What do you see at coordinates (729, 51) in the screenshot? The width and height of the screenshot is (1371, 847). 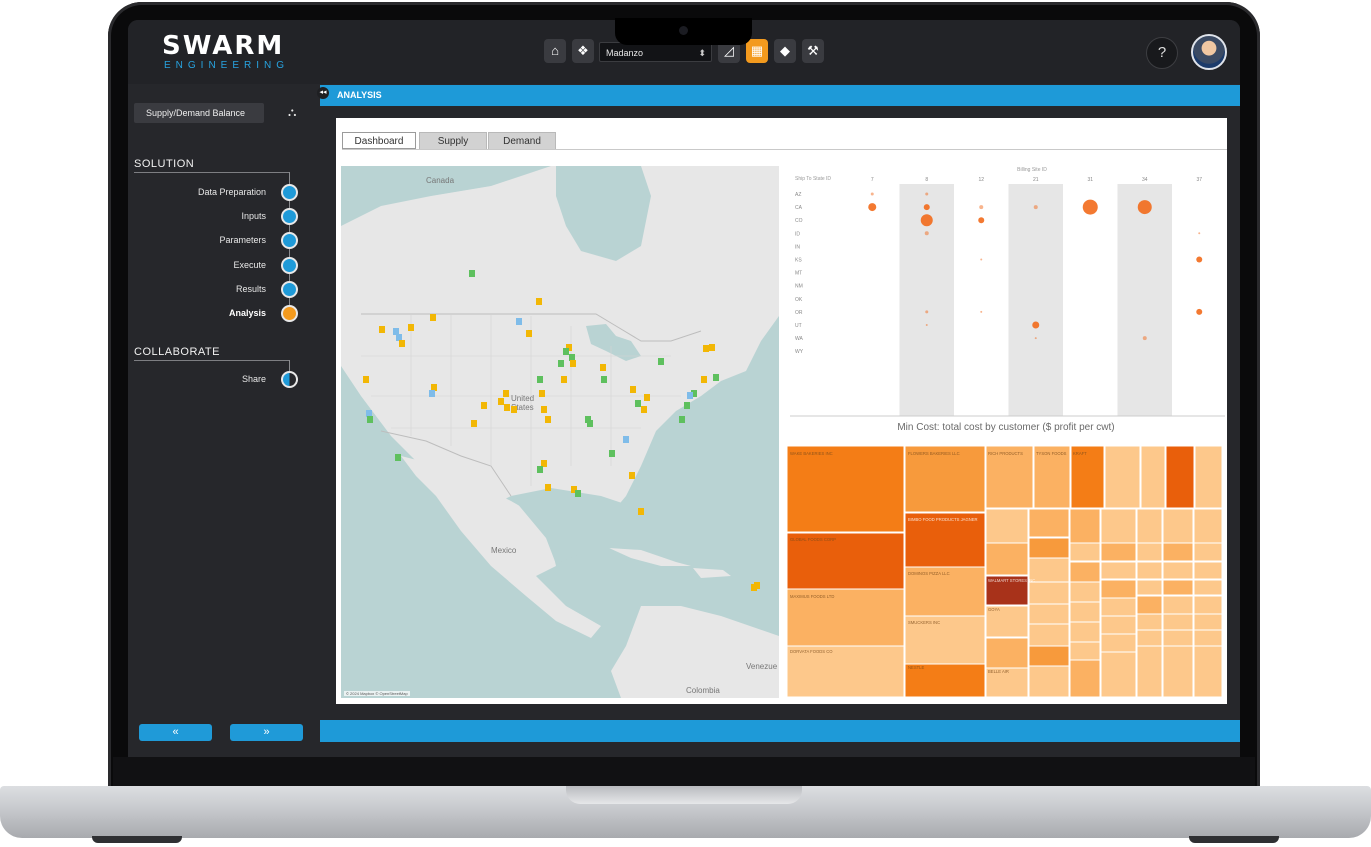 I see `chart-button: ◿` at bounding box center [729, 51].